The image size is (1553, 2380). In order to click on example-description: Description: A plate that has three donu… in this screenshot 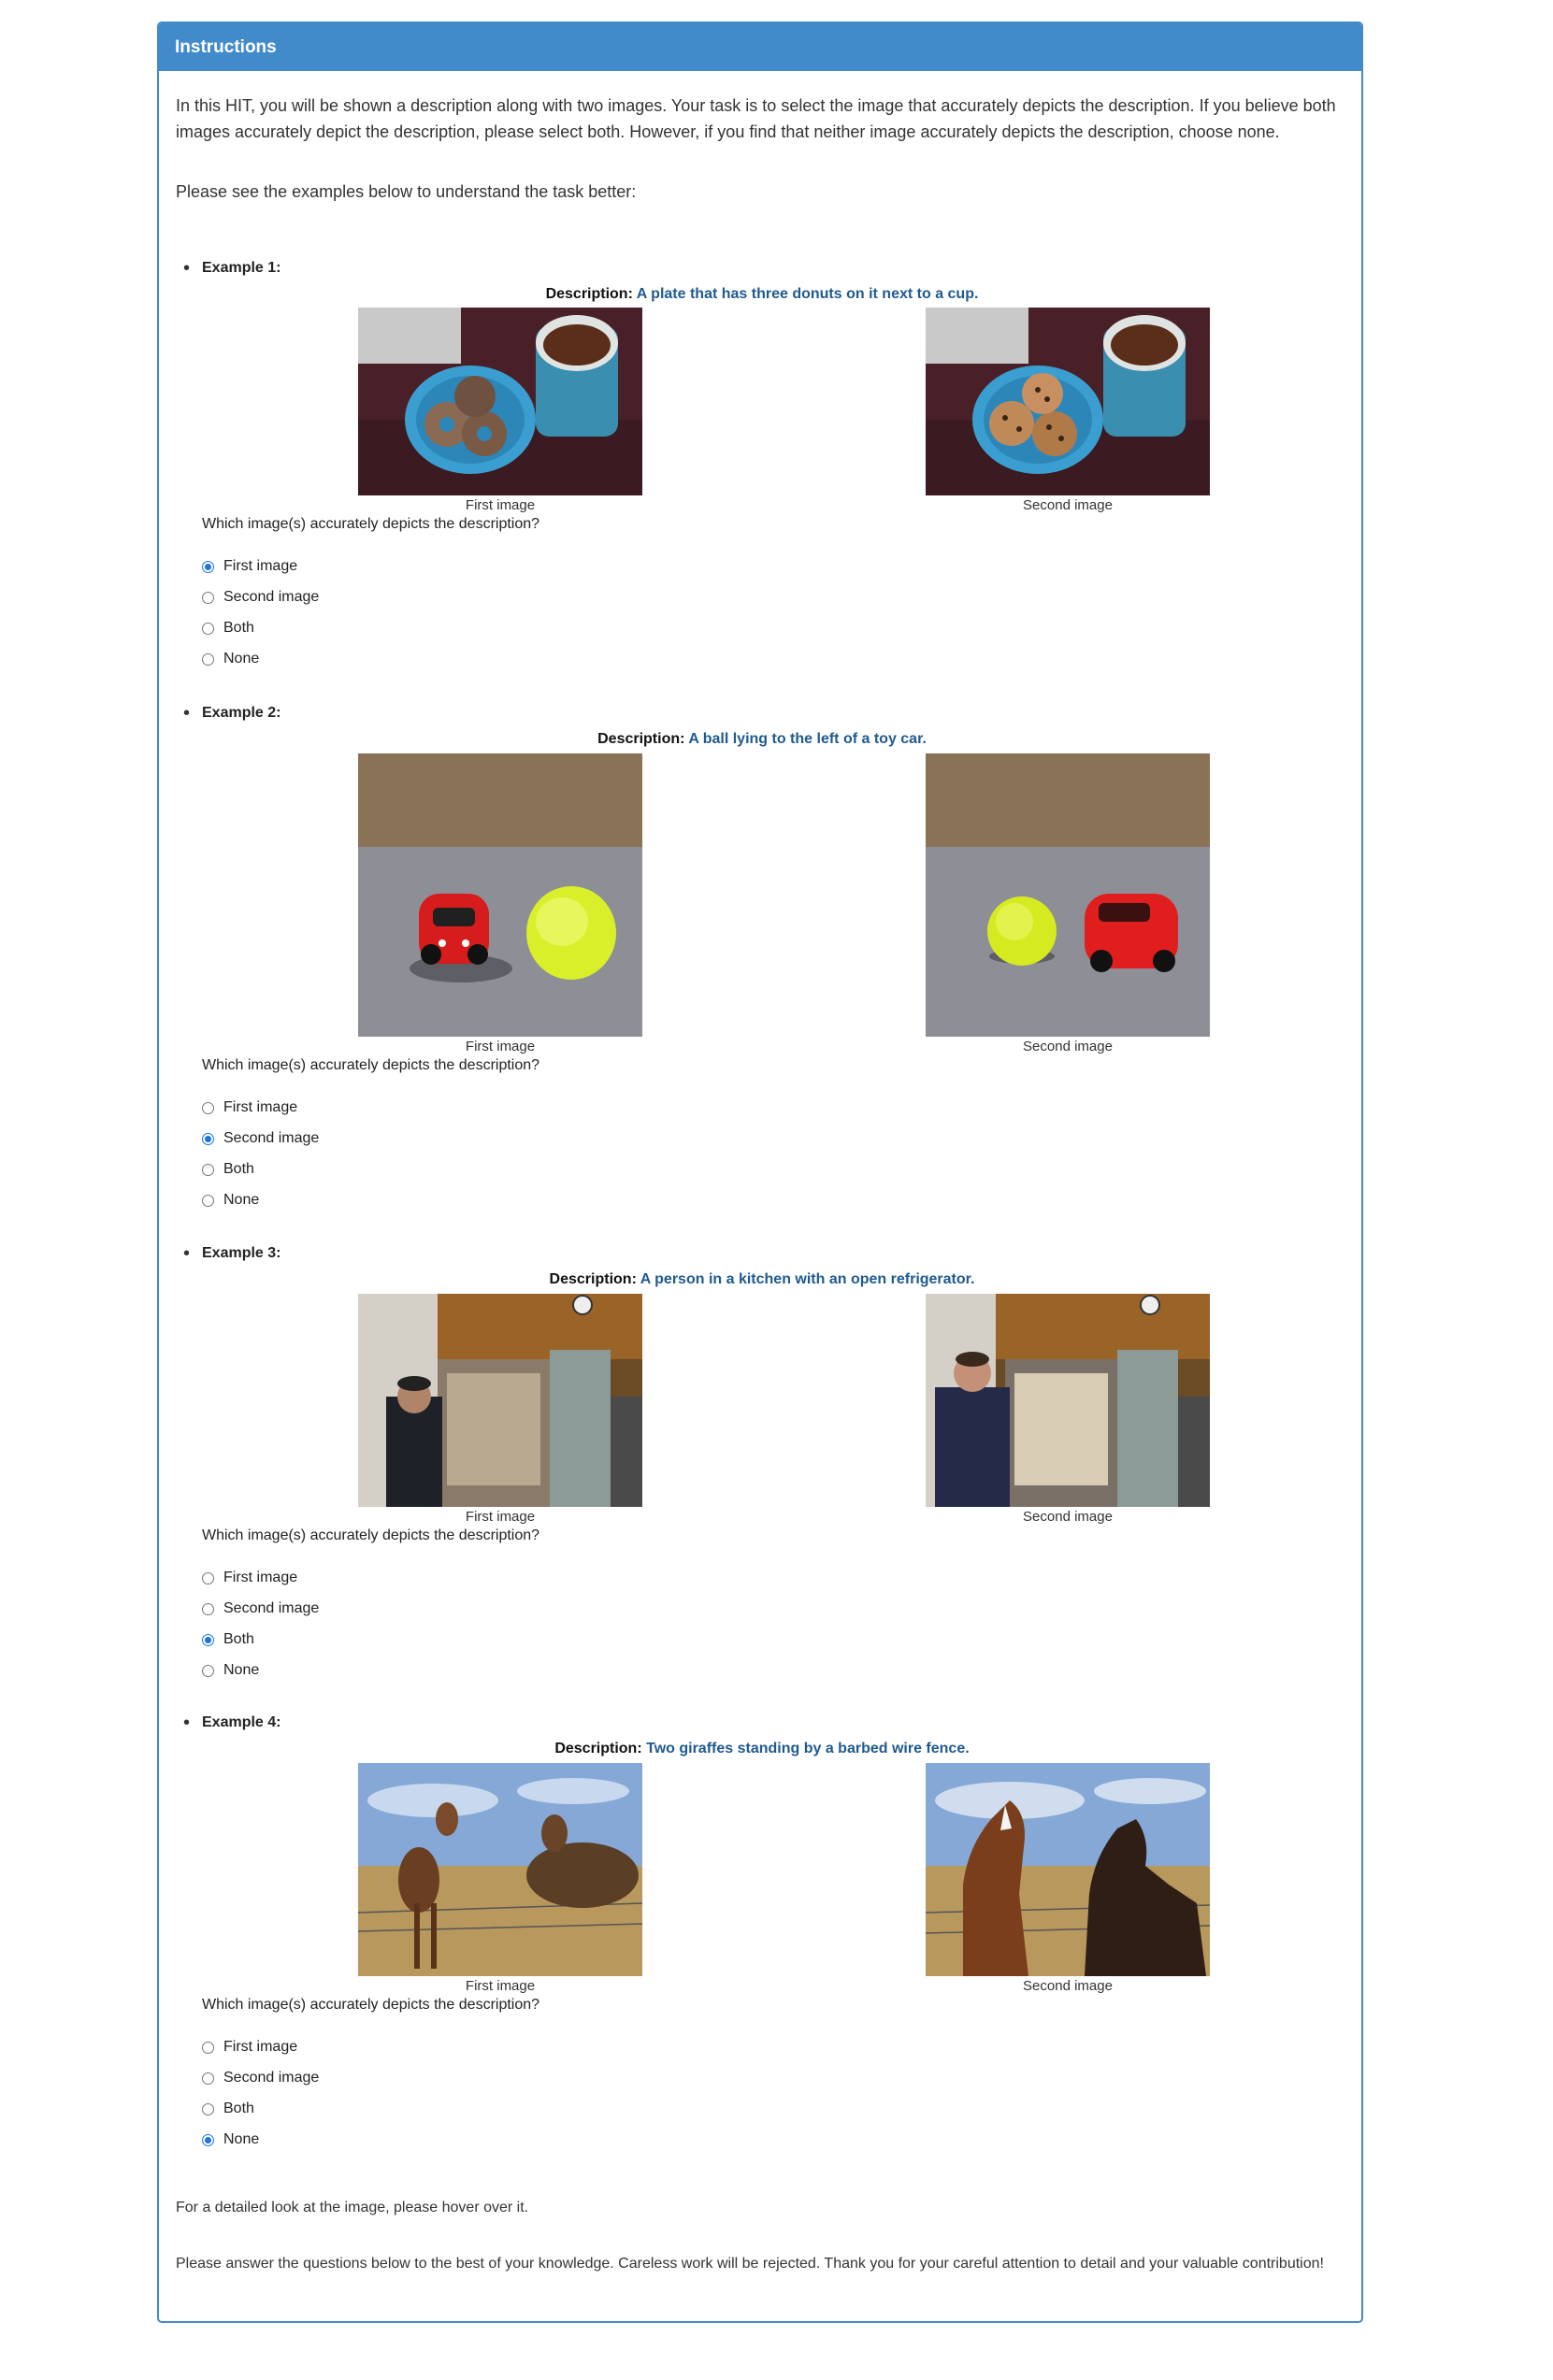, I will do `click(762, 294)`.